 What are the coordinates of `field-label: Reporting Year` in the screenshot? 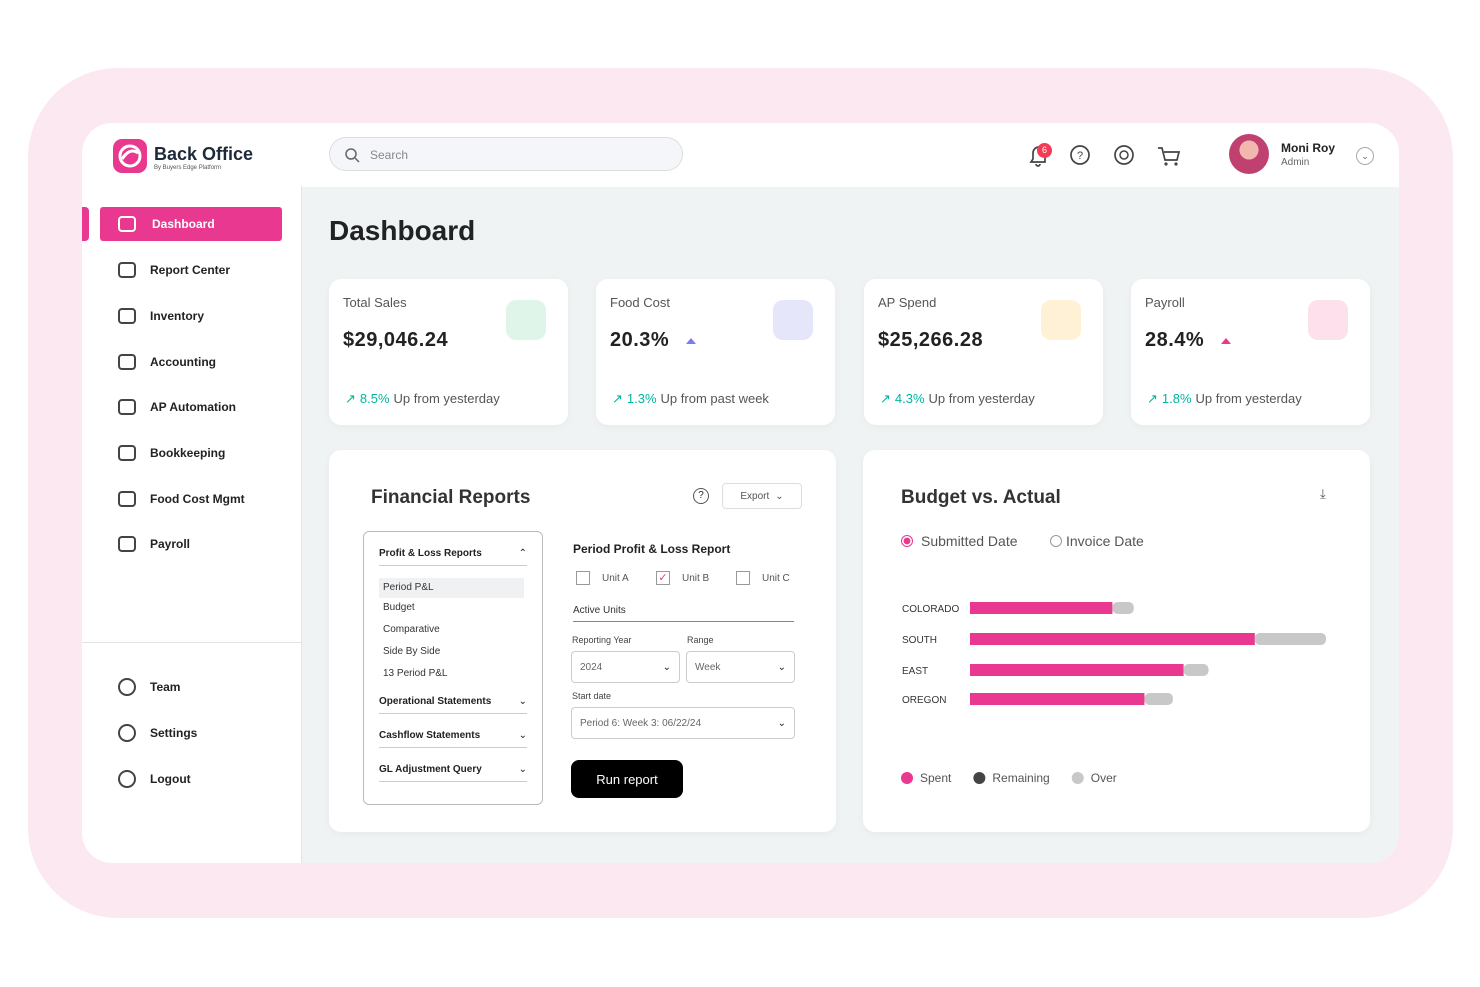 It's located at (602, 640).